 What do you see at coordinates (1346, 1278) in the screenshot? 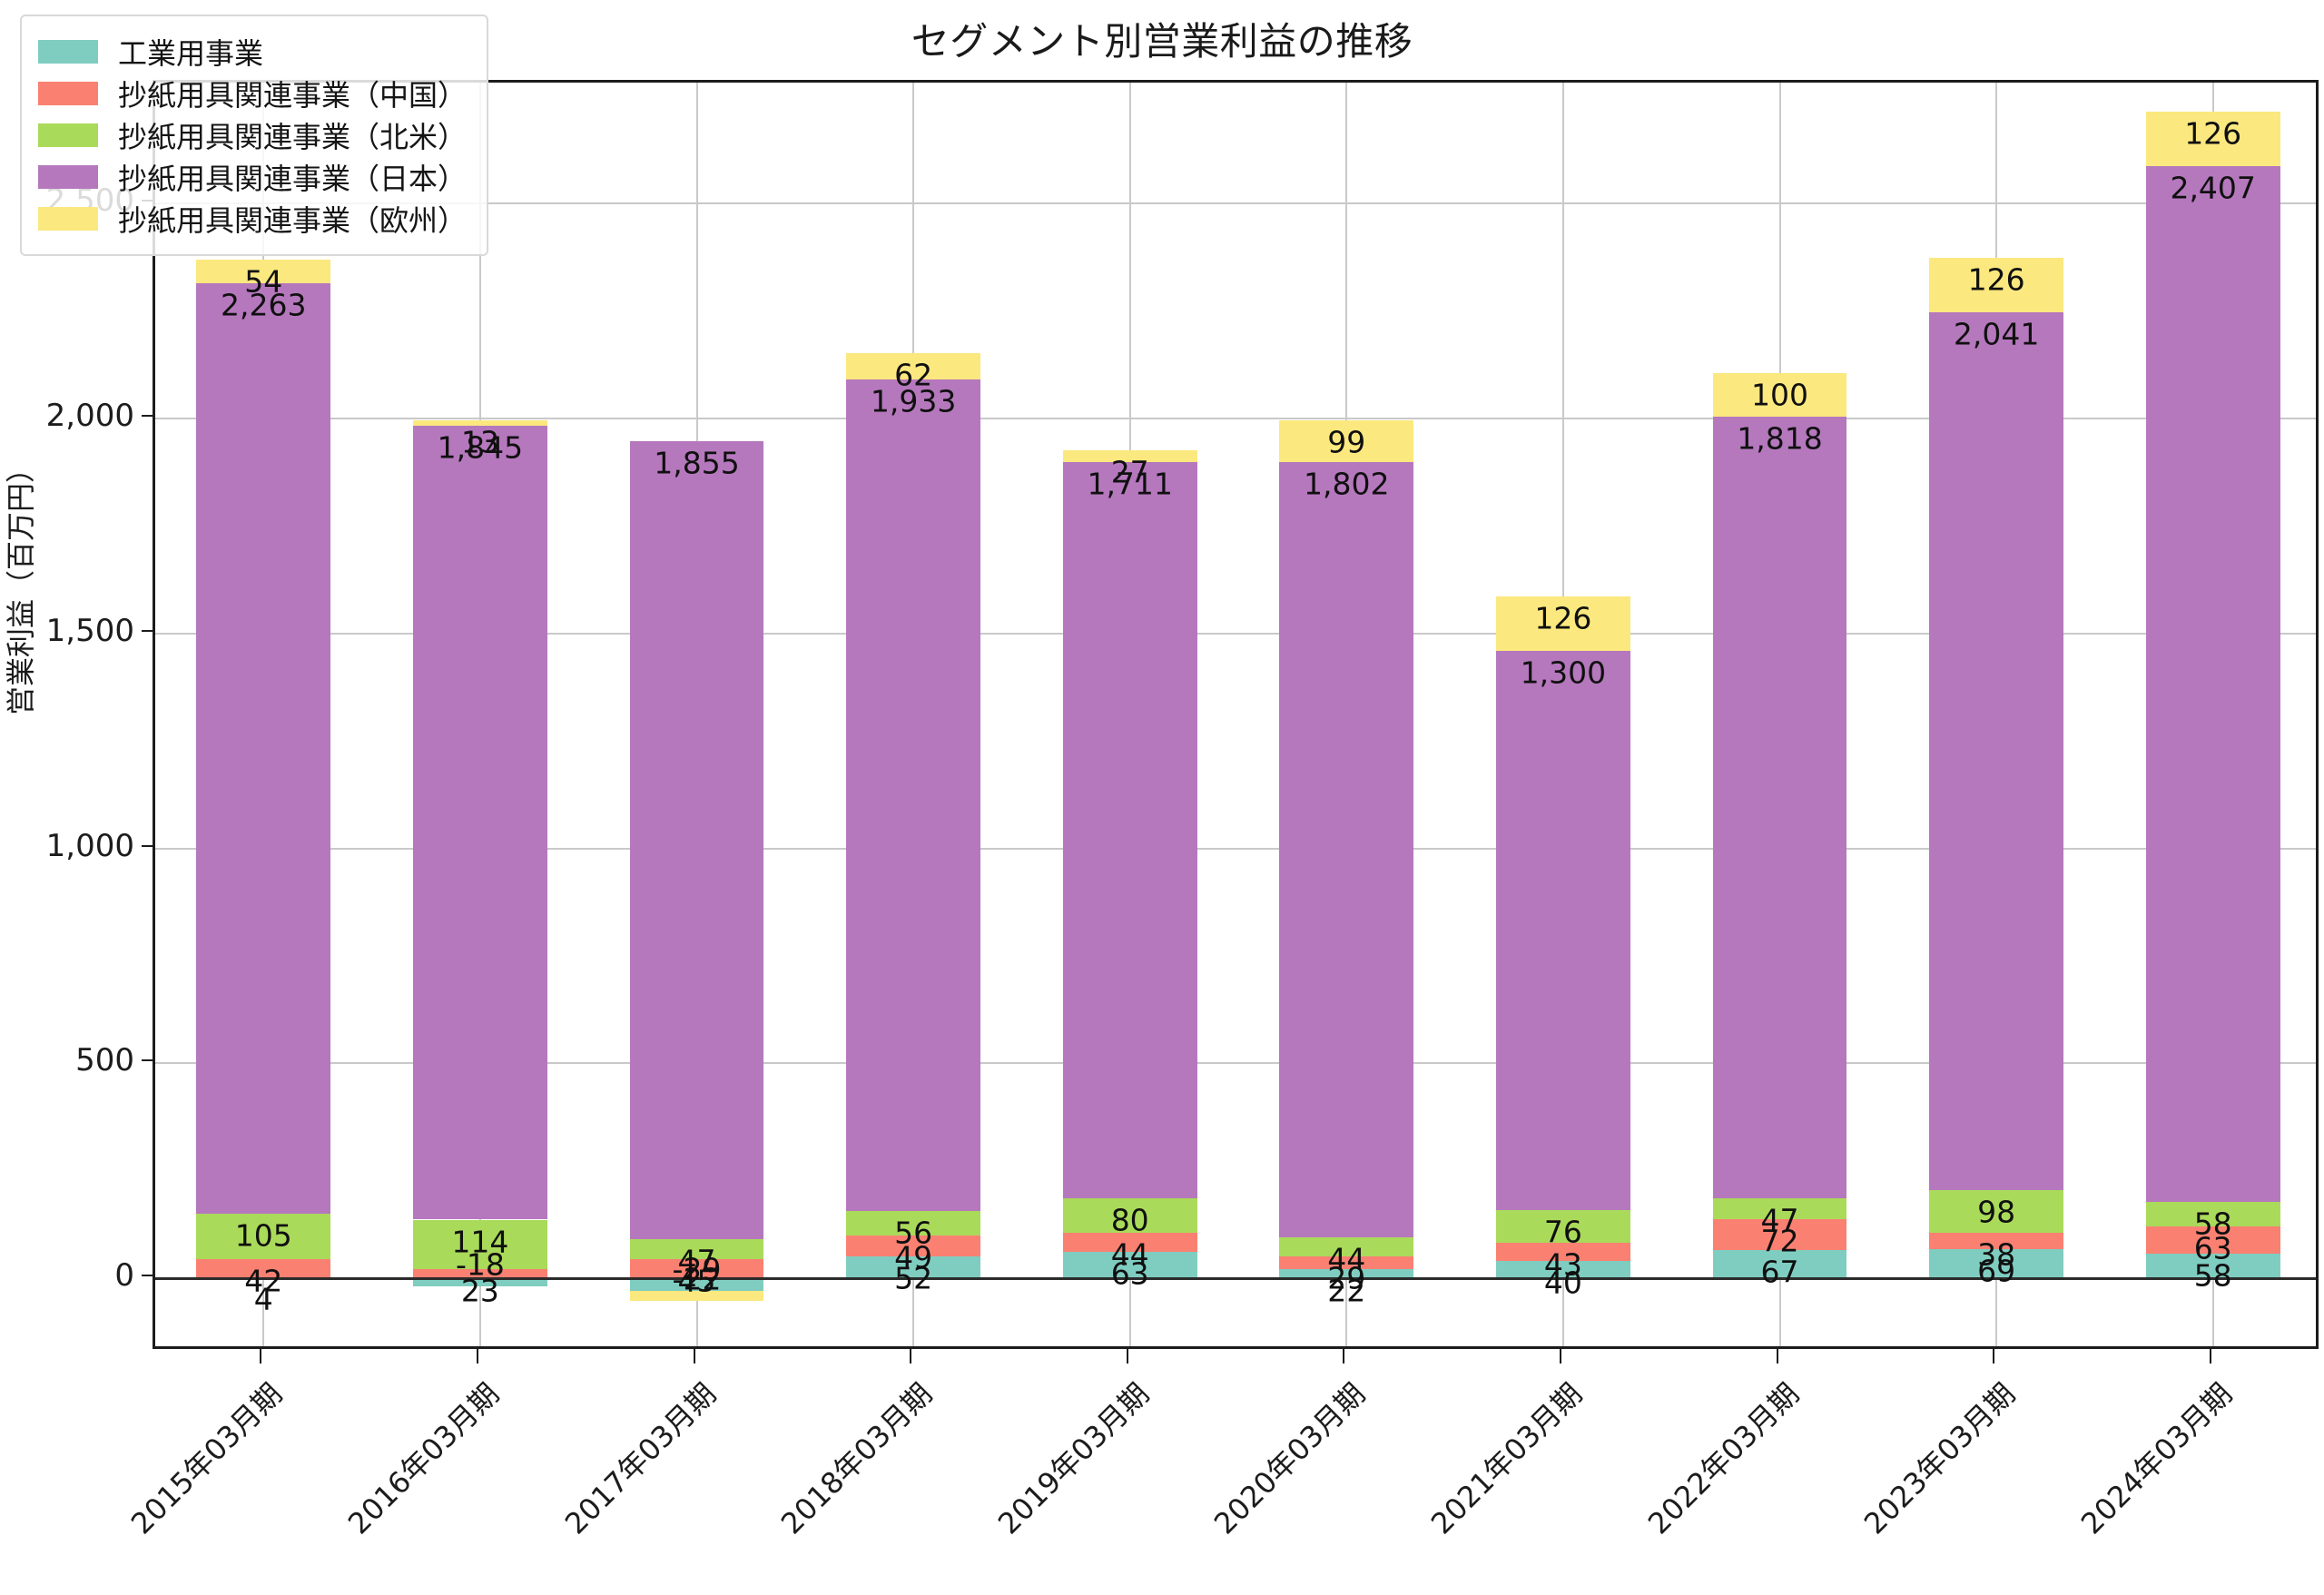
I see `bar-value-label: 29` at bounding box center [1346, 1278].